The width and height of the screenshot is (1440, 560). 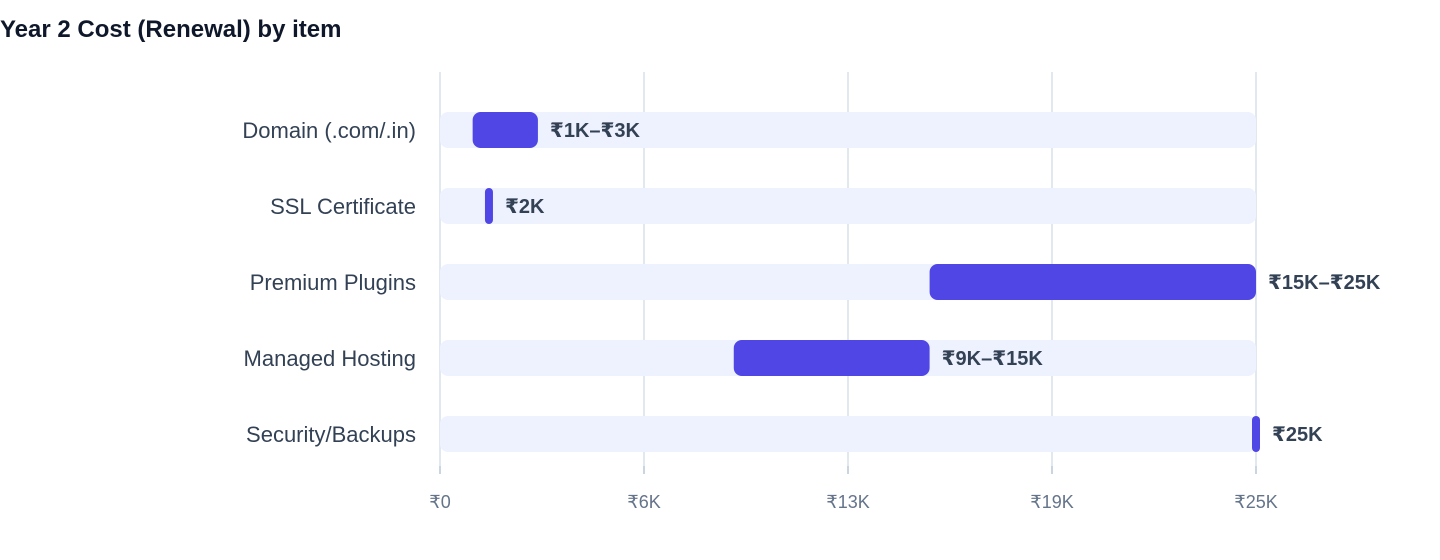 I want to click on value-label: ₹25K, so click(x=1297, y=435).